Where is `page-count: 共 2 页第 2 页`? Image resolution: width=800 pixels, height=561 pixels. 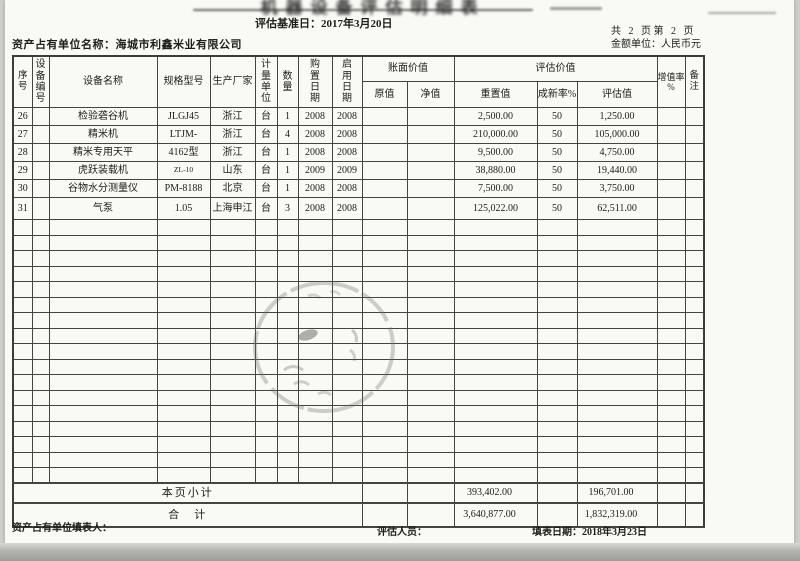
page-count: 共 2 页第 2 页 is located at coordinates (653, 31).